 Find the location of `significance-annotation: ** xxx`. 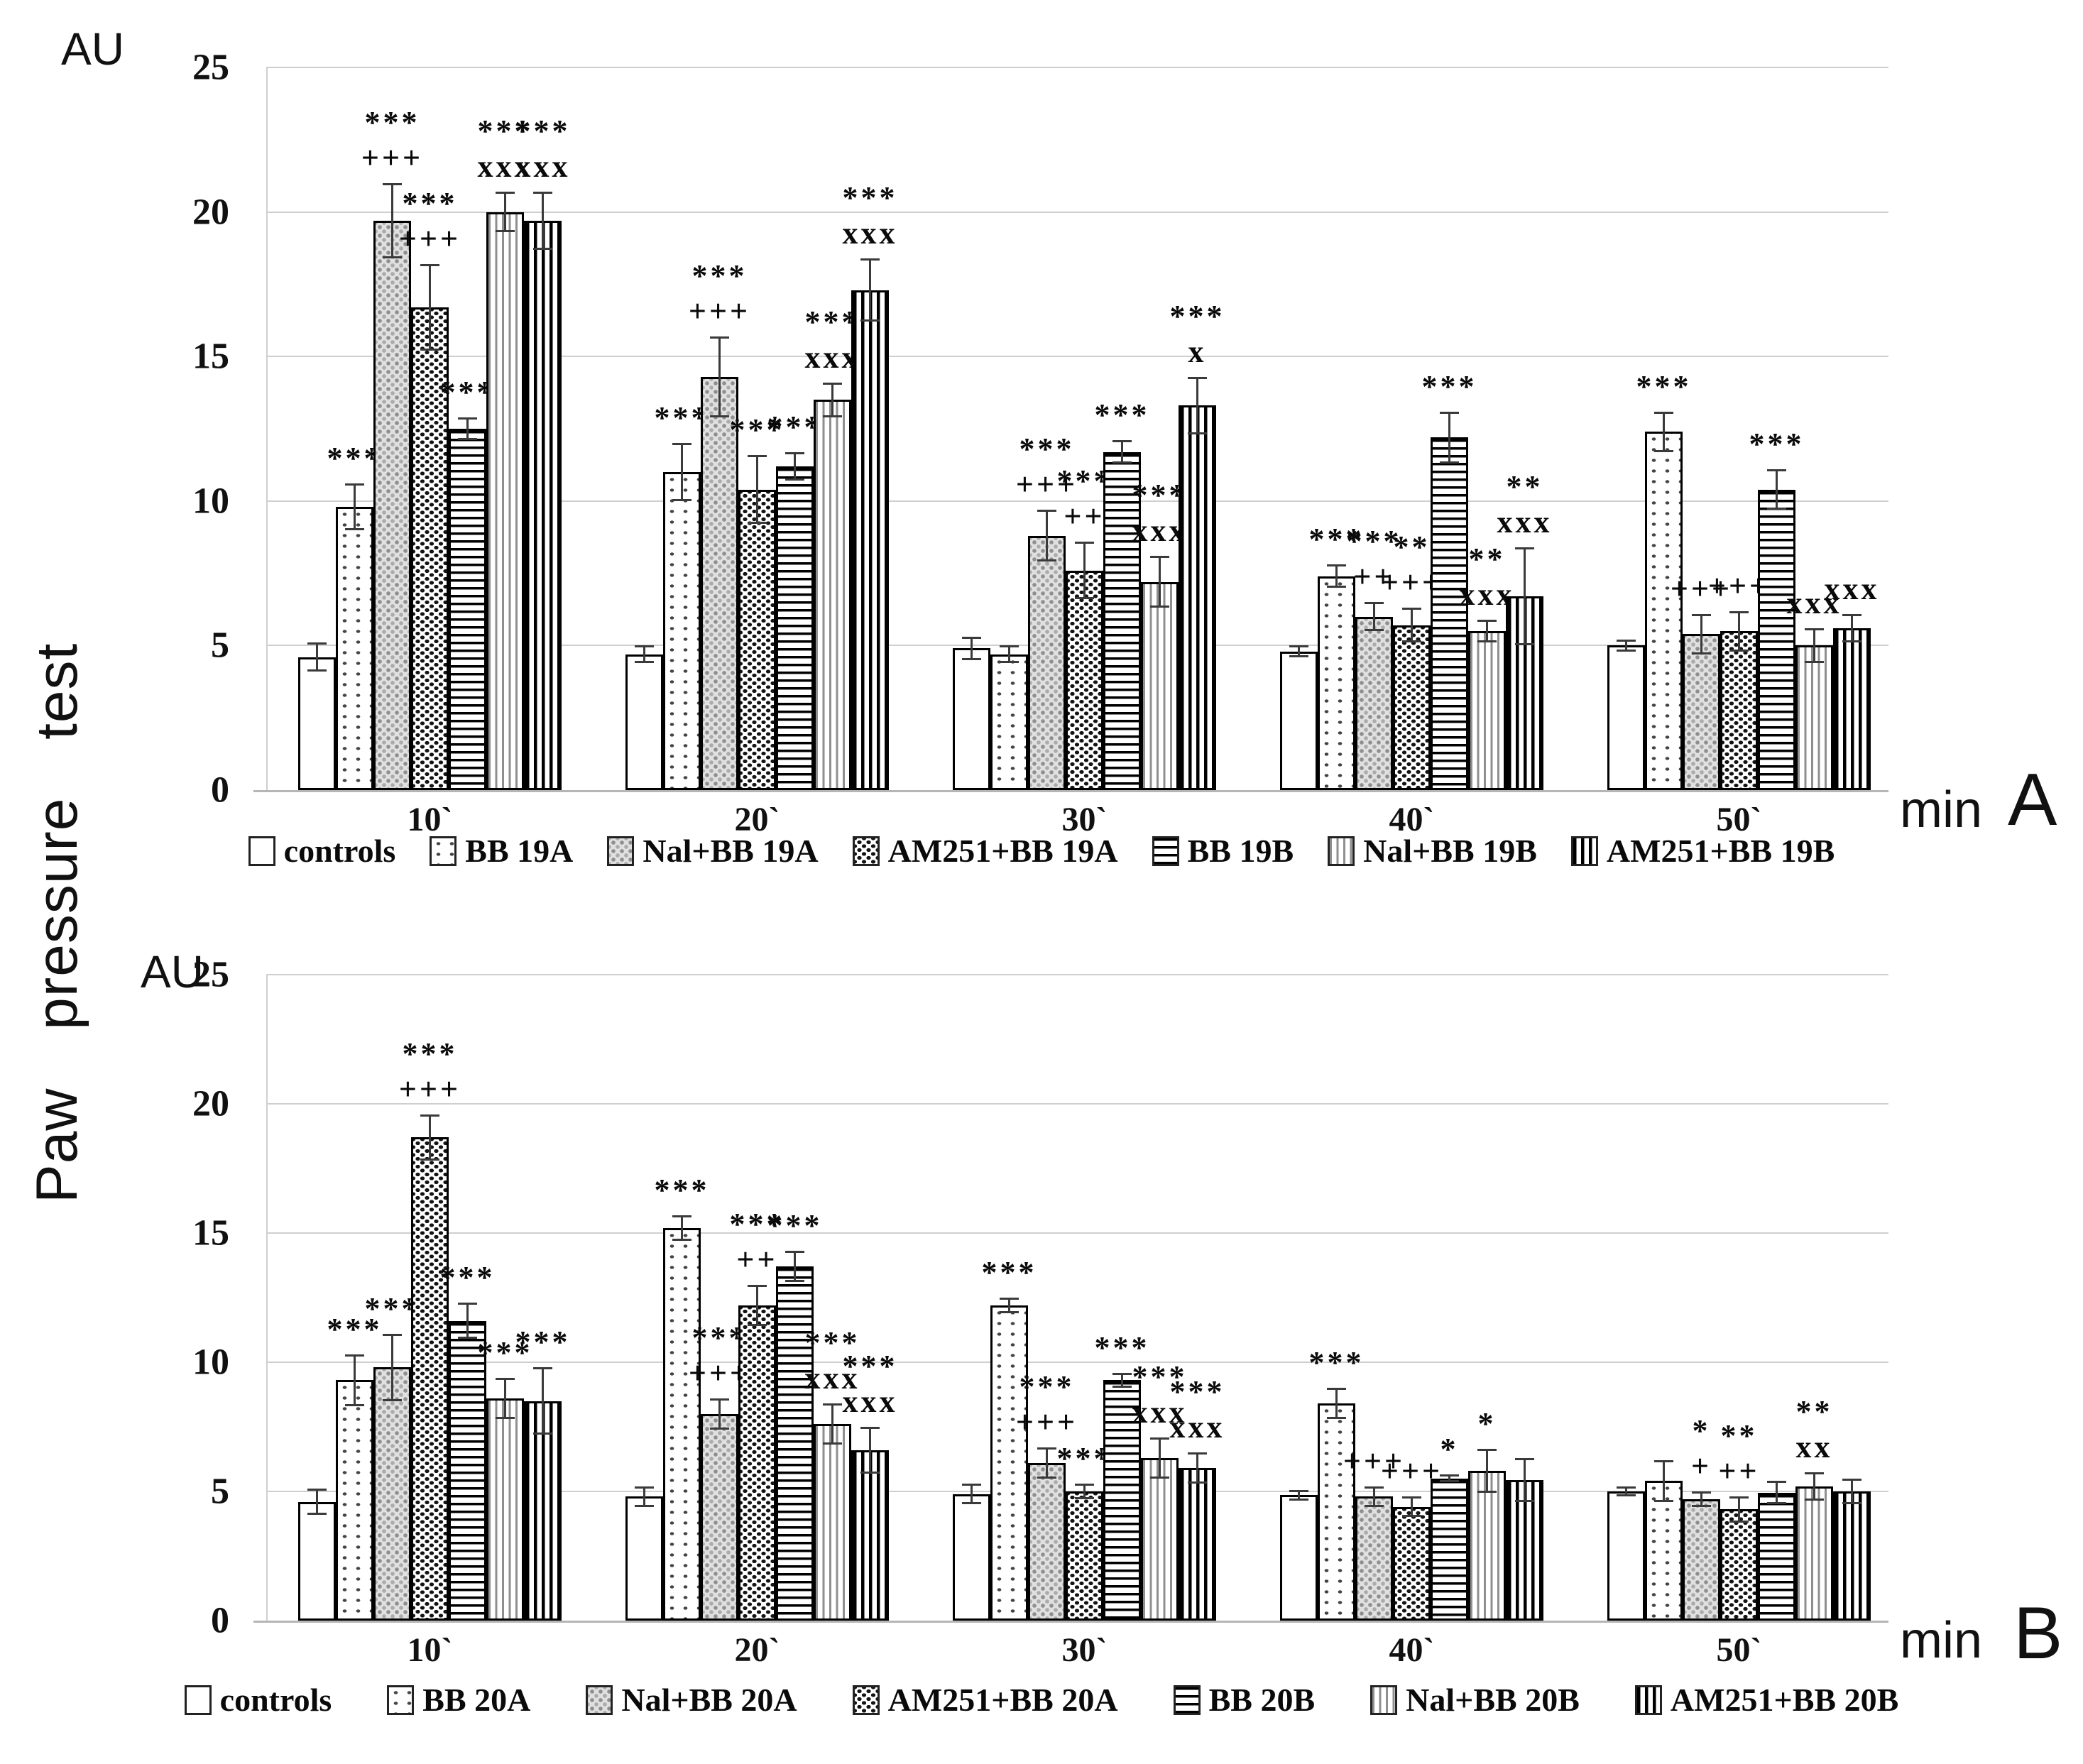

significance-annotation: ** xxx is located at coordinates (1525, 505).